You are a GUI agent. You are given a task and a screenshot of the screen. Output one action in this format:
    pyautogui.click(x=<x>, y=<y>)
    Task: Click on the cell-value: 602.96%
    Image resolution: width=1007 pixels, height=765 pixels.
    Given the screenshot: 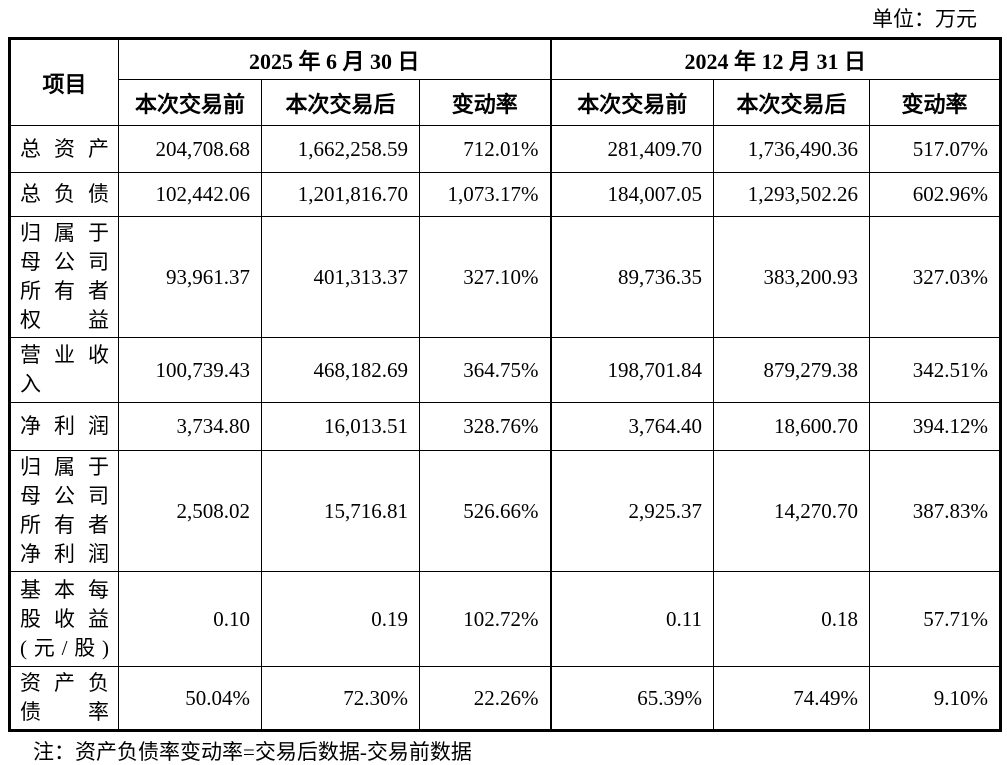 What is the action you would take?
    pyautogui.click(x=935, y=194)
    